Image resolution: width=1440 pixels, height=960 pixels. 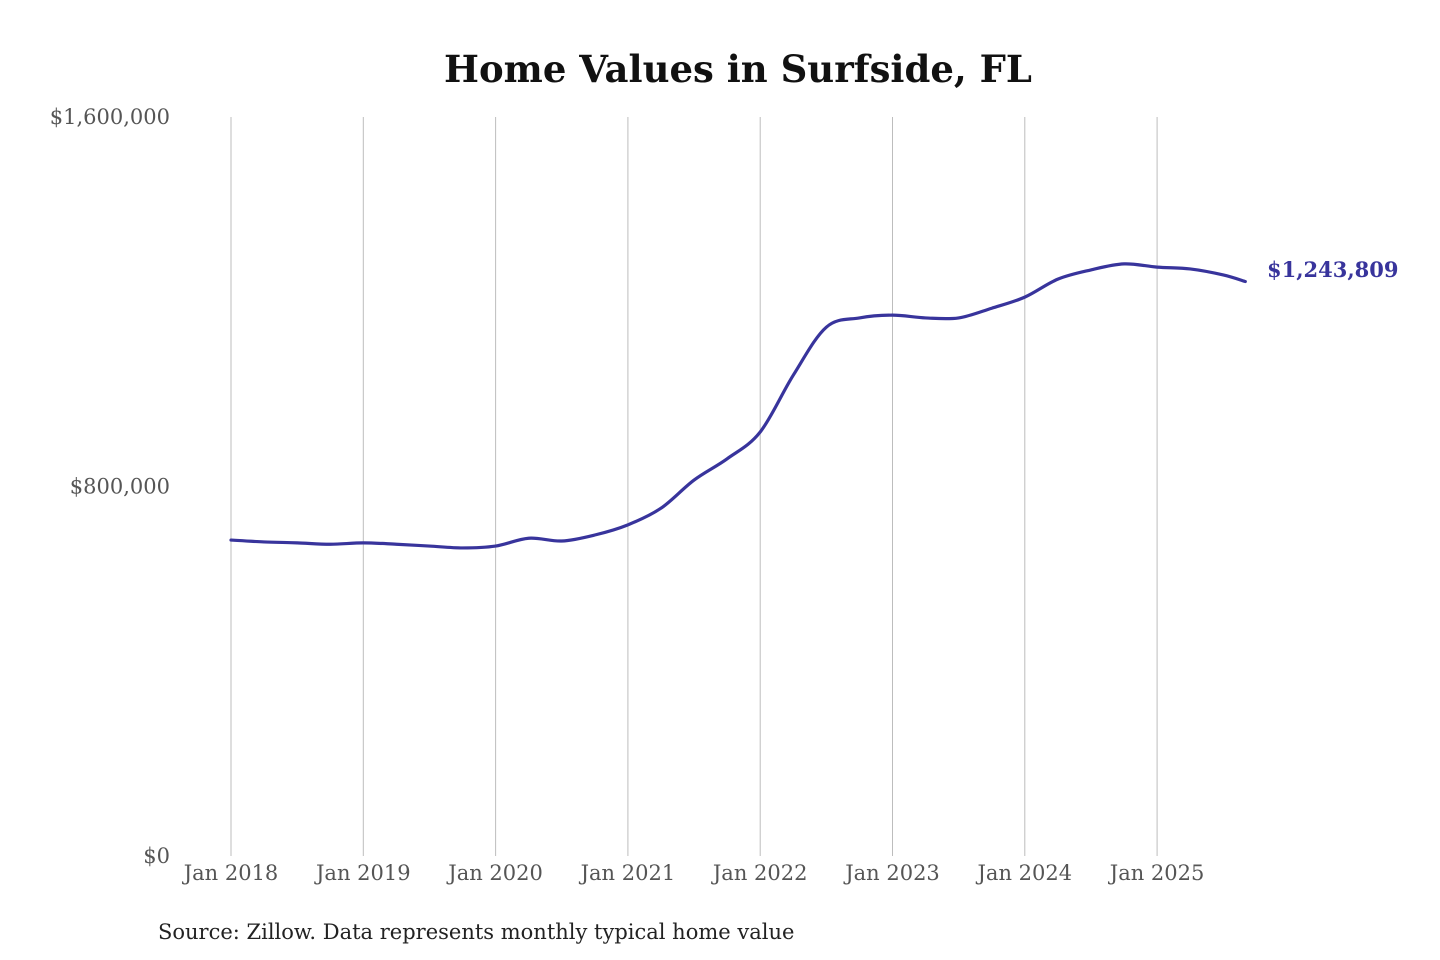 What do you see at coordinates (156, 856) in the screenshot?
I see `y-tick-label: $0` at bounding box center [156, 856].